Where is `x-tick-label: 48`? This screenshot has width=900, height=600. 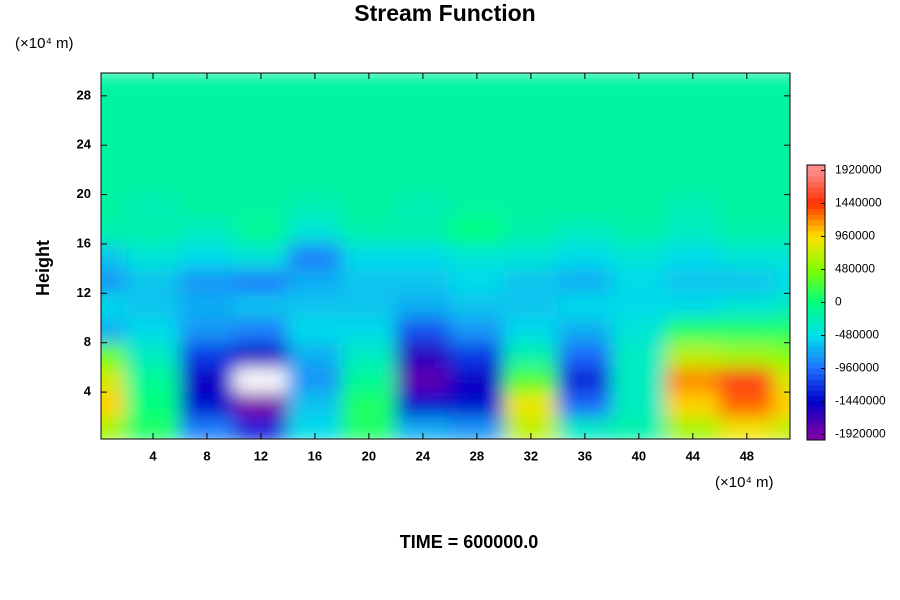
x-tick-label: 48 is located at coordinates (747, 455).